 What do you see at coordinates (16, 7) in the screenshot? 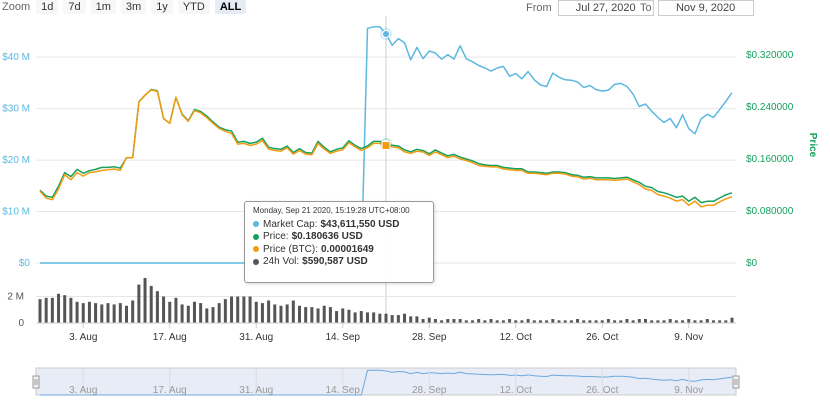
I see `zoom-label: Zoom` at bounding box center [16, 7].